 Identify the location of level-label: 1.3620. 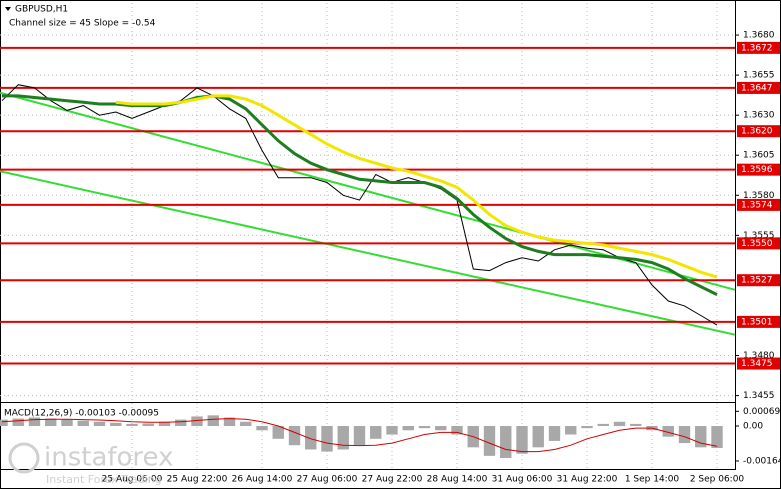
(757, 132).